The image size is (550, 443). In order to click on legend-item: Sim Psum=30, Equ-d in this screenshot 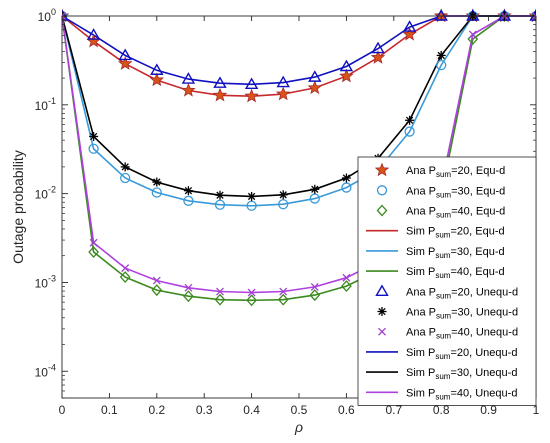, I will do `click(435, 253)`.